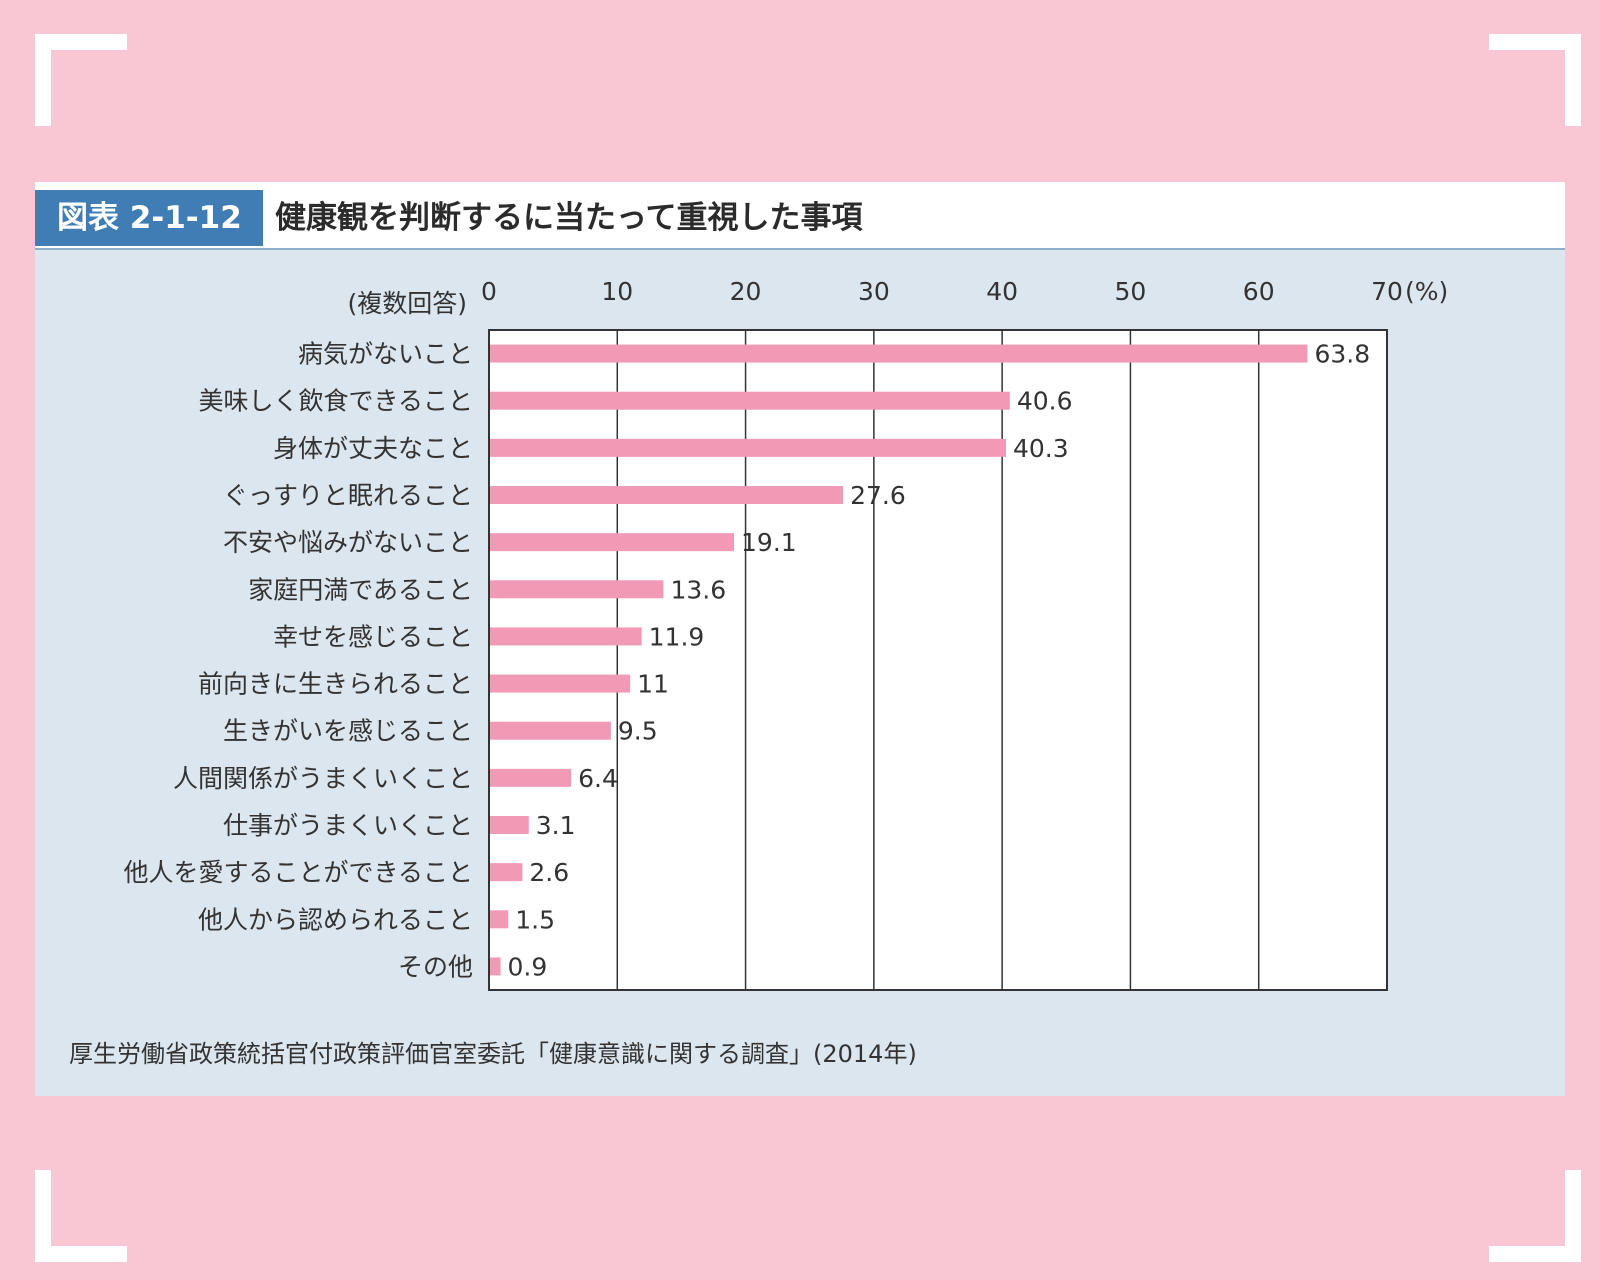  I want to click on figure-title: 健康観を判断するに当たって重視した事項, so click(569, 218).